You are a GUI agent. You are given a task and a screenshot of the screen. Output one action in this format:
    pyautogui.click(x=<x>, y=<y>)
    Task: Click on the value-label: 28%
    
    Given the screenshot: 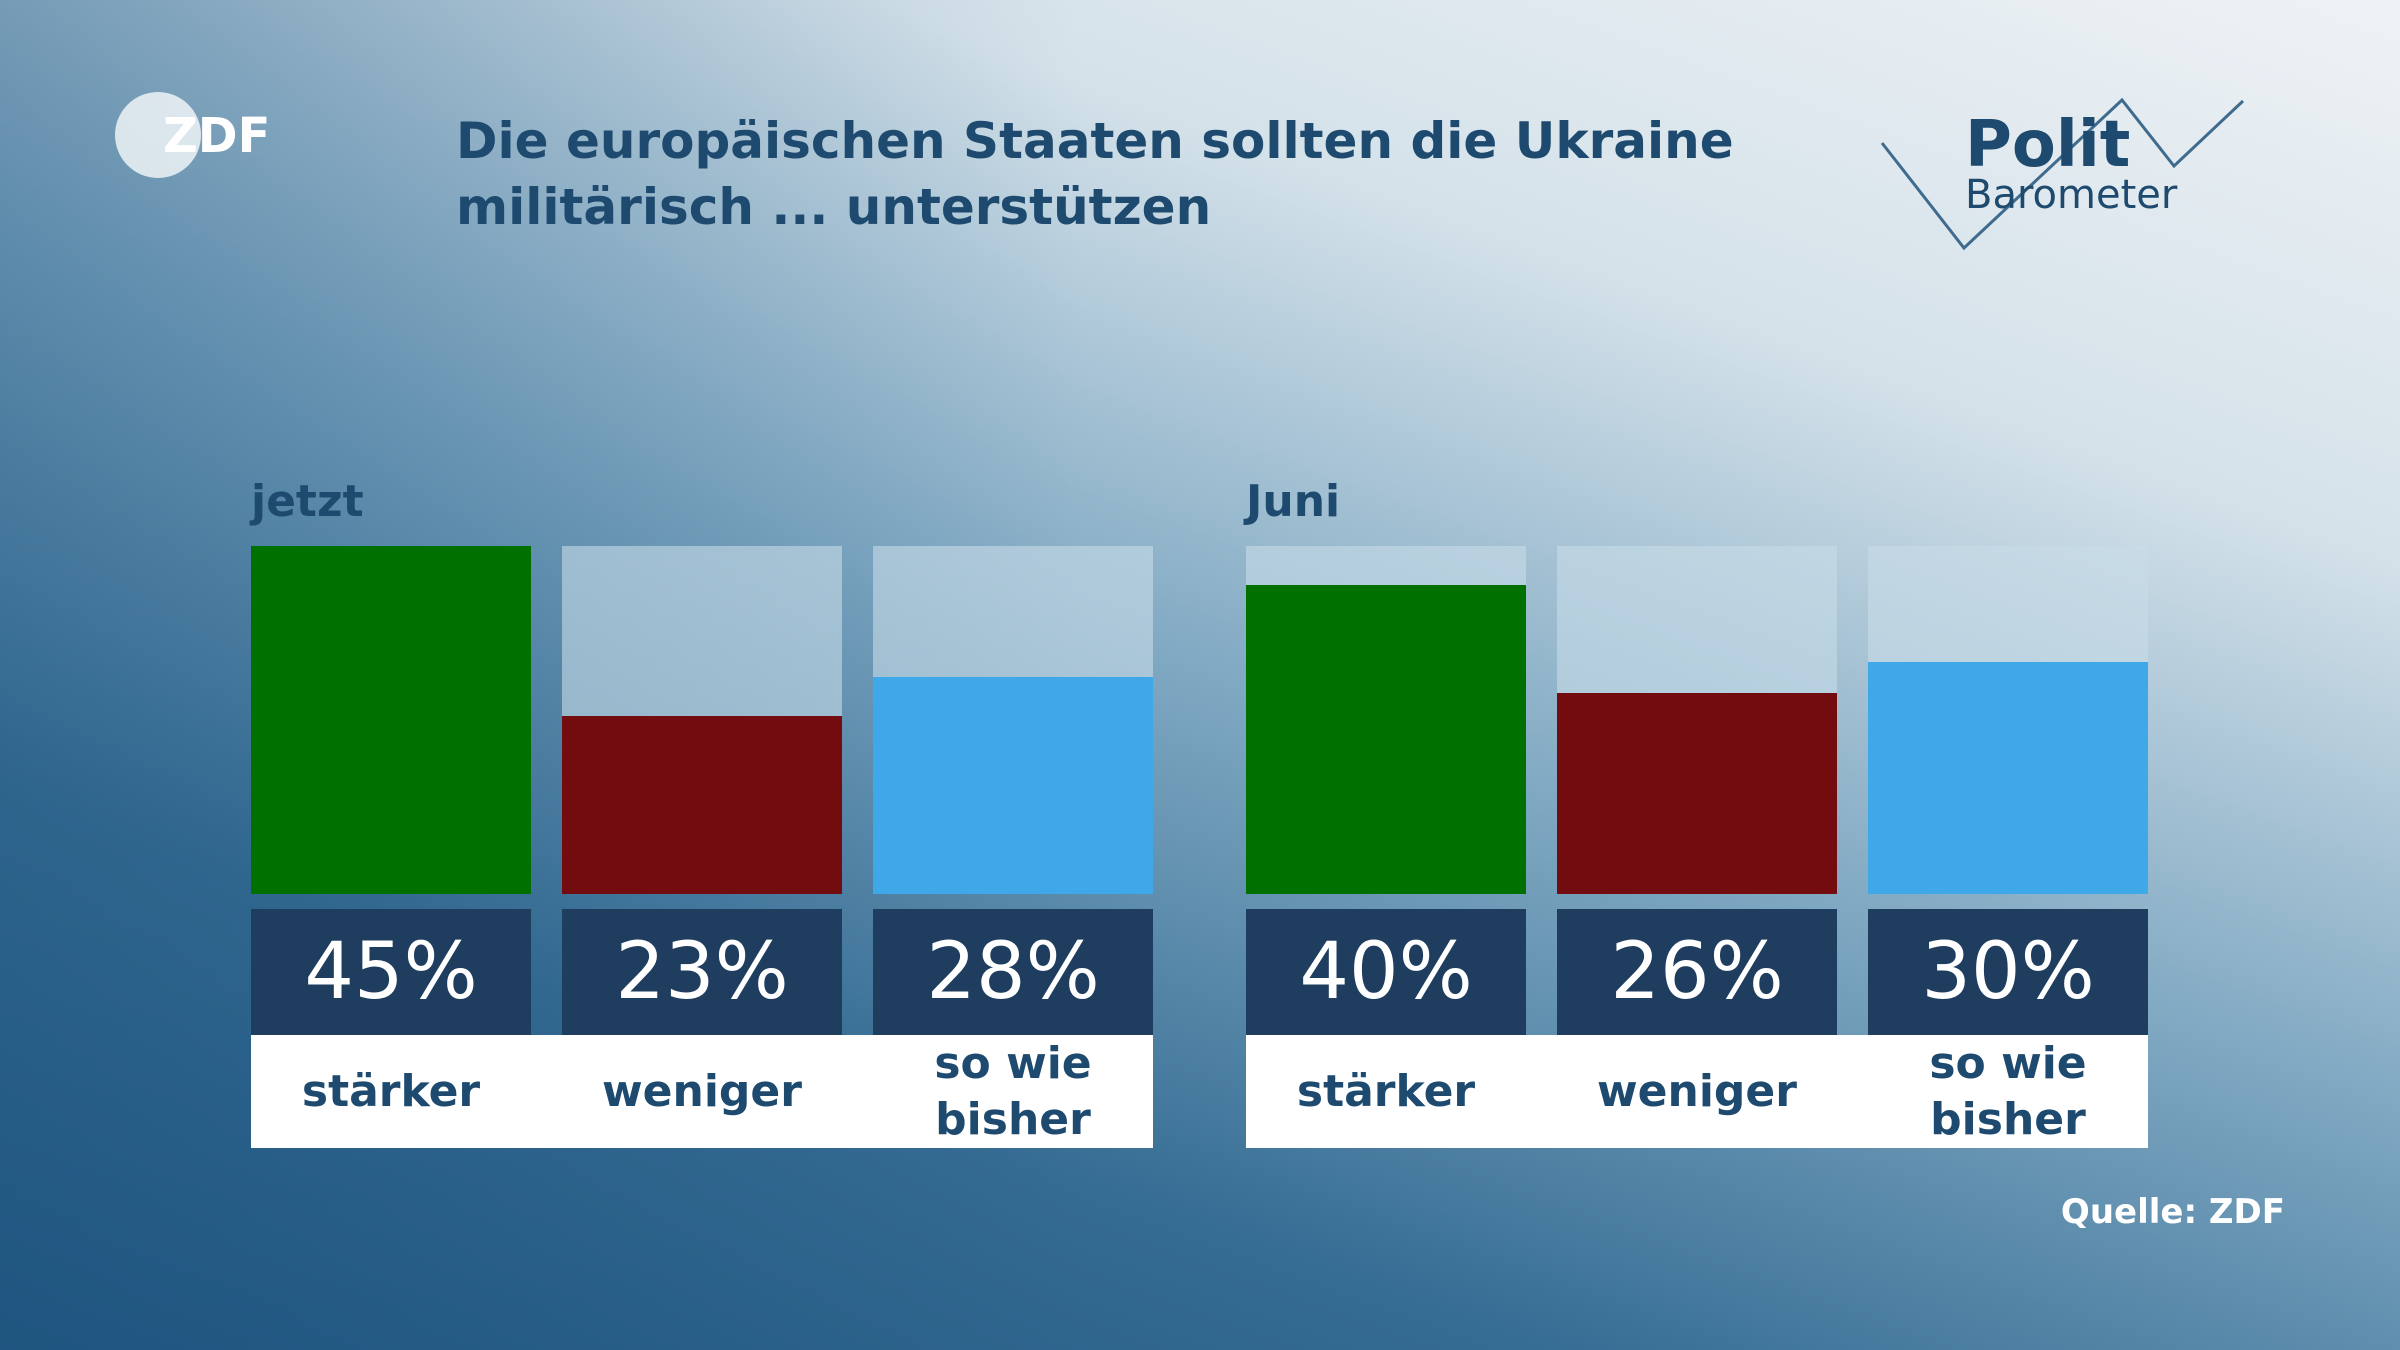 What is the action you would take?
    pyautogui.click(x=1013, y=972)
    